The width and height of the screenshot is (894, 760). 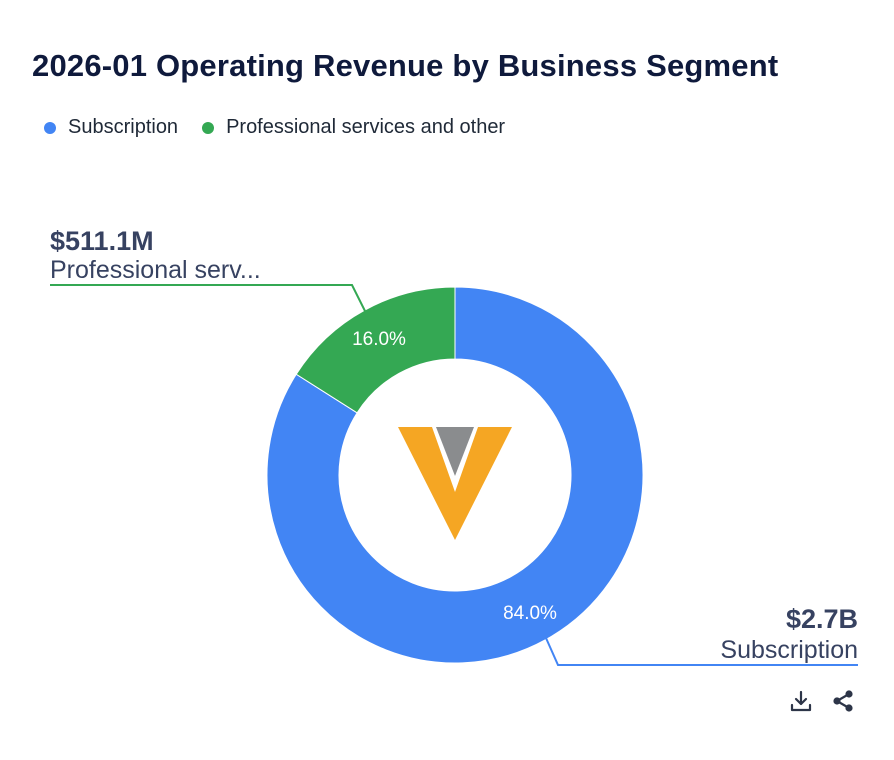 I want to click on legend-dot-professional-services, so click(x=208, y=127).